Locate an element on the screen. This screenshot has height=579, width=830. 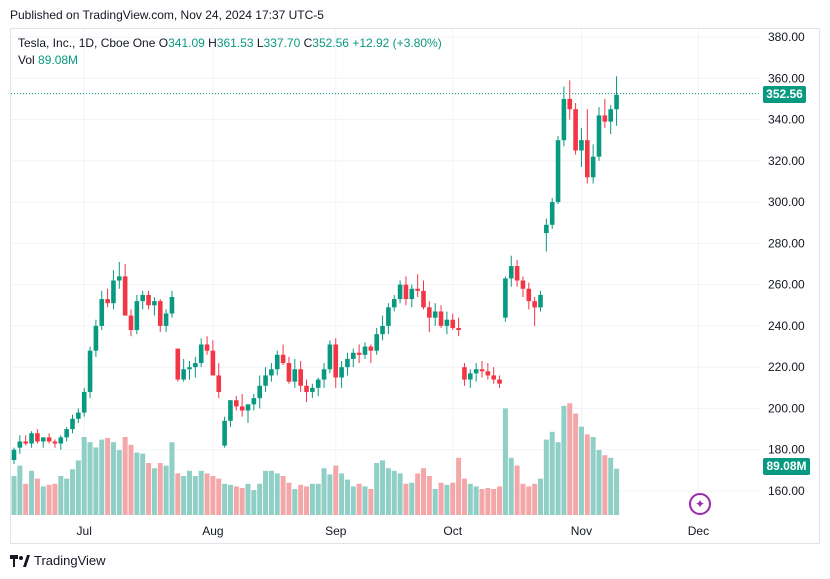
y-tick-label: 340.00 is located at coordinates (786, 120).